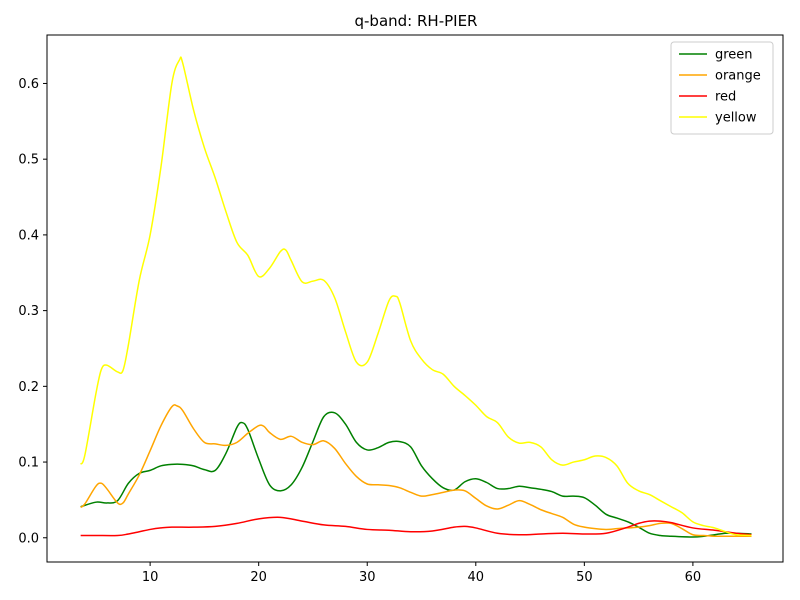 The width and height of the screenshot is (800, 600). What do you see at coordinates (28, 311) in the screenshot?
I see `y-tick-label: 0.3` at bounding box center [28, 311].